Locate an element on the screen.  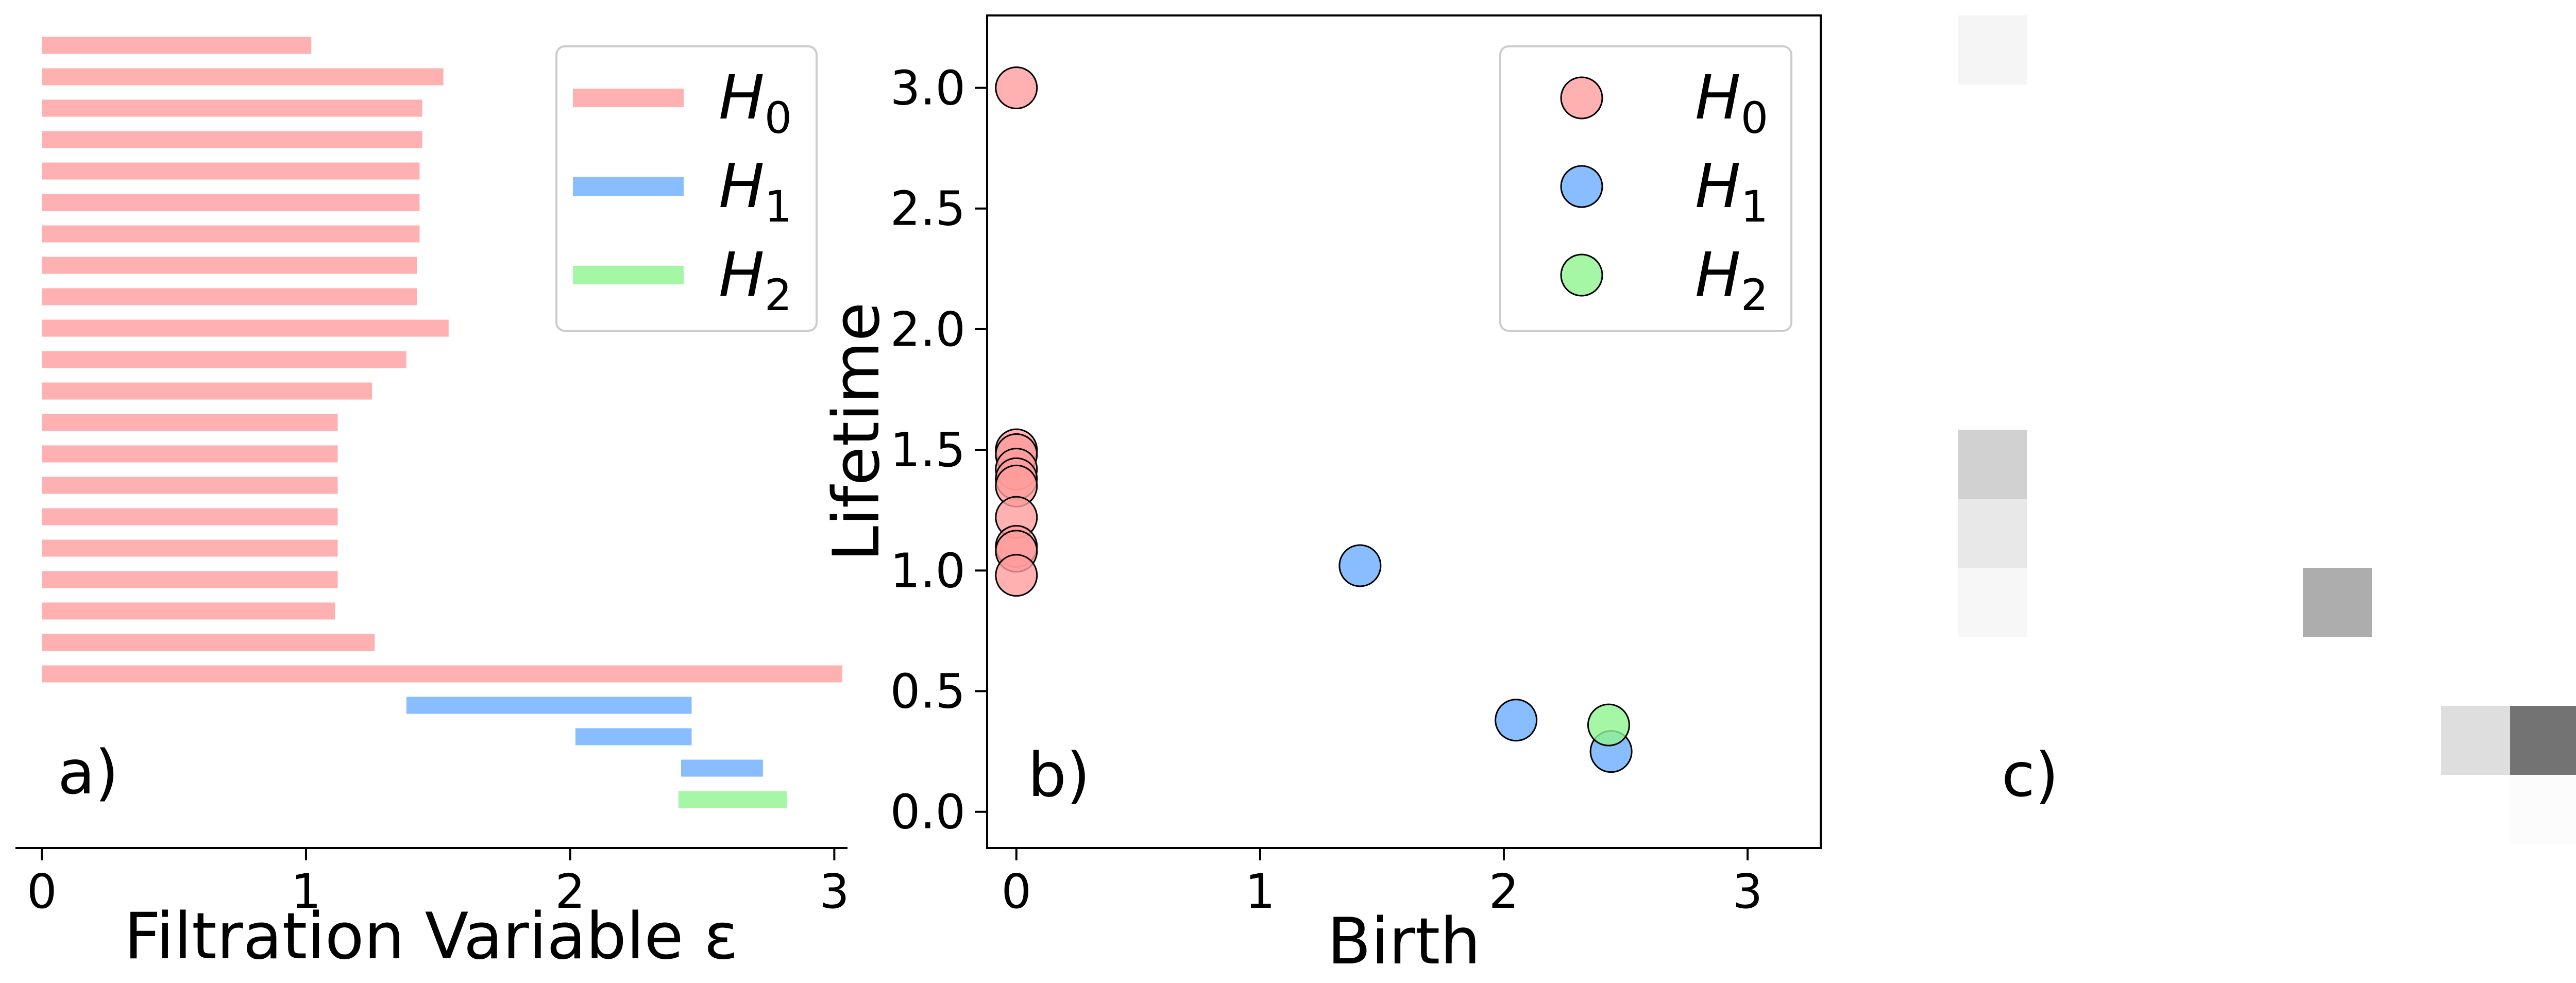
barcode-panel-tag: a) is located at coordinates (88, 772).